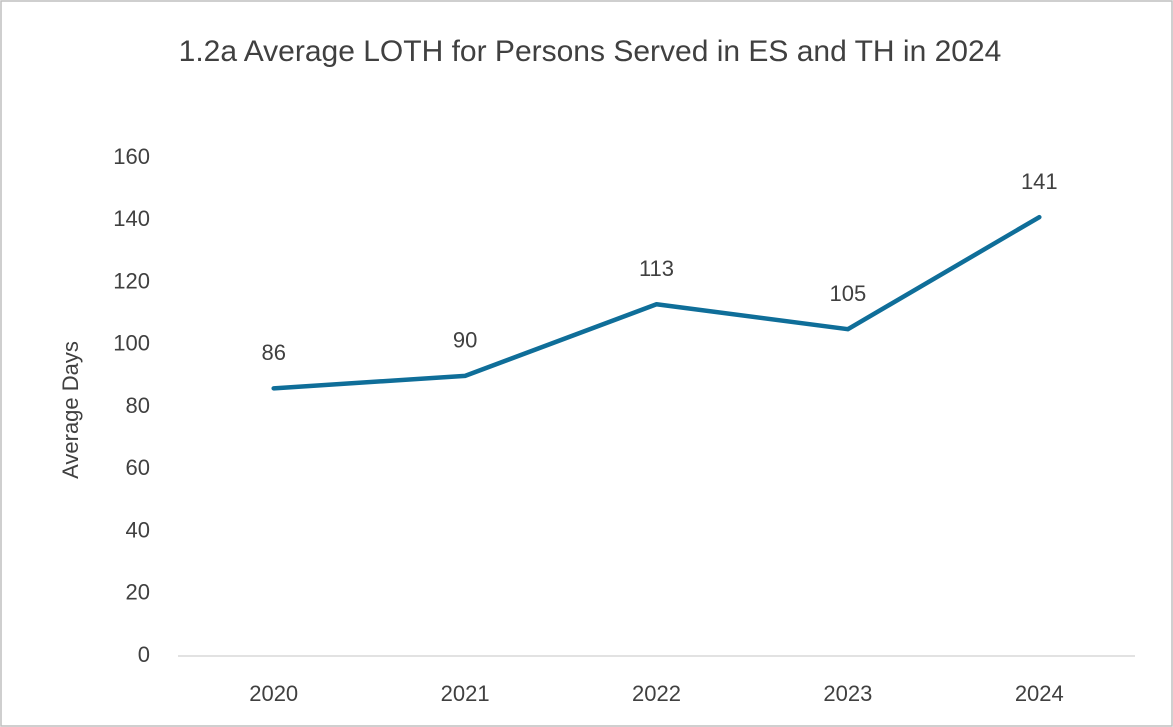 The width and height of the screenshot is (1173, 727). I want to click on y-tick-label: 0, so click(144, 654).